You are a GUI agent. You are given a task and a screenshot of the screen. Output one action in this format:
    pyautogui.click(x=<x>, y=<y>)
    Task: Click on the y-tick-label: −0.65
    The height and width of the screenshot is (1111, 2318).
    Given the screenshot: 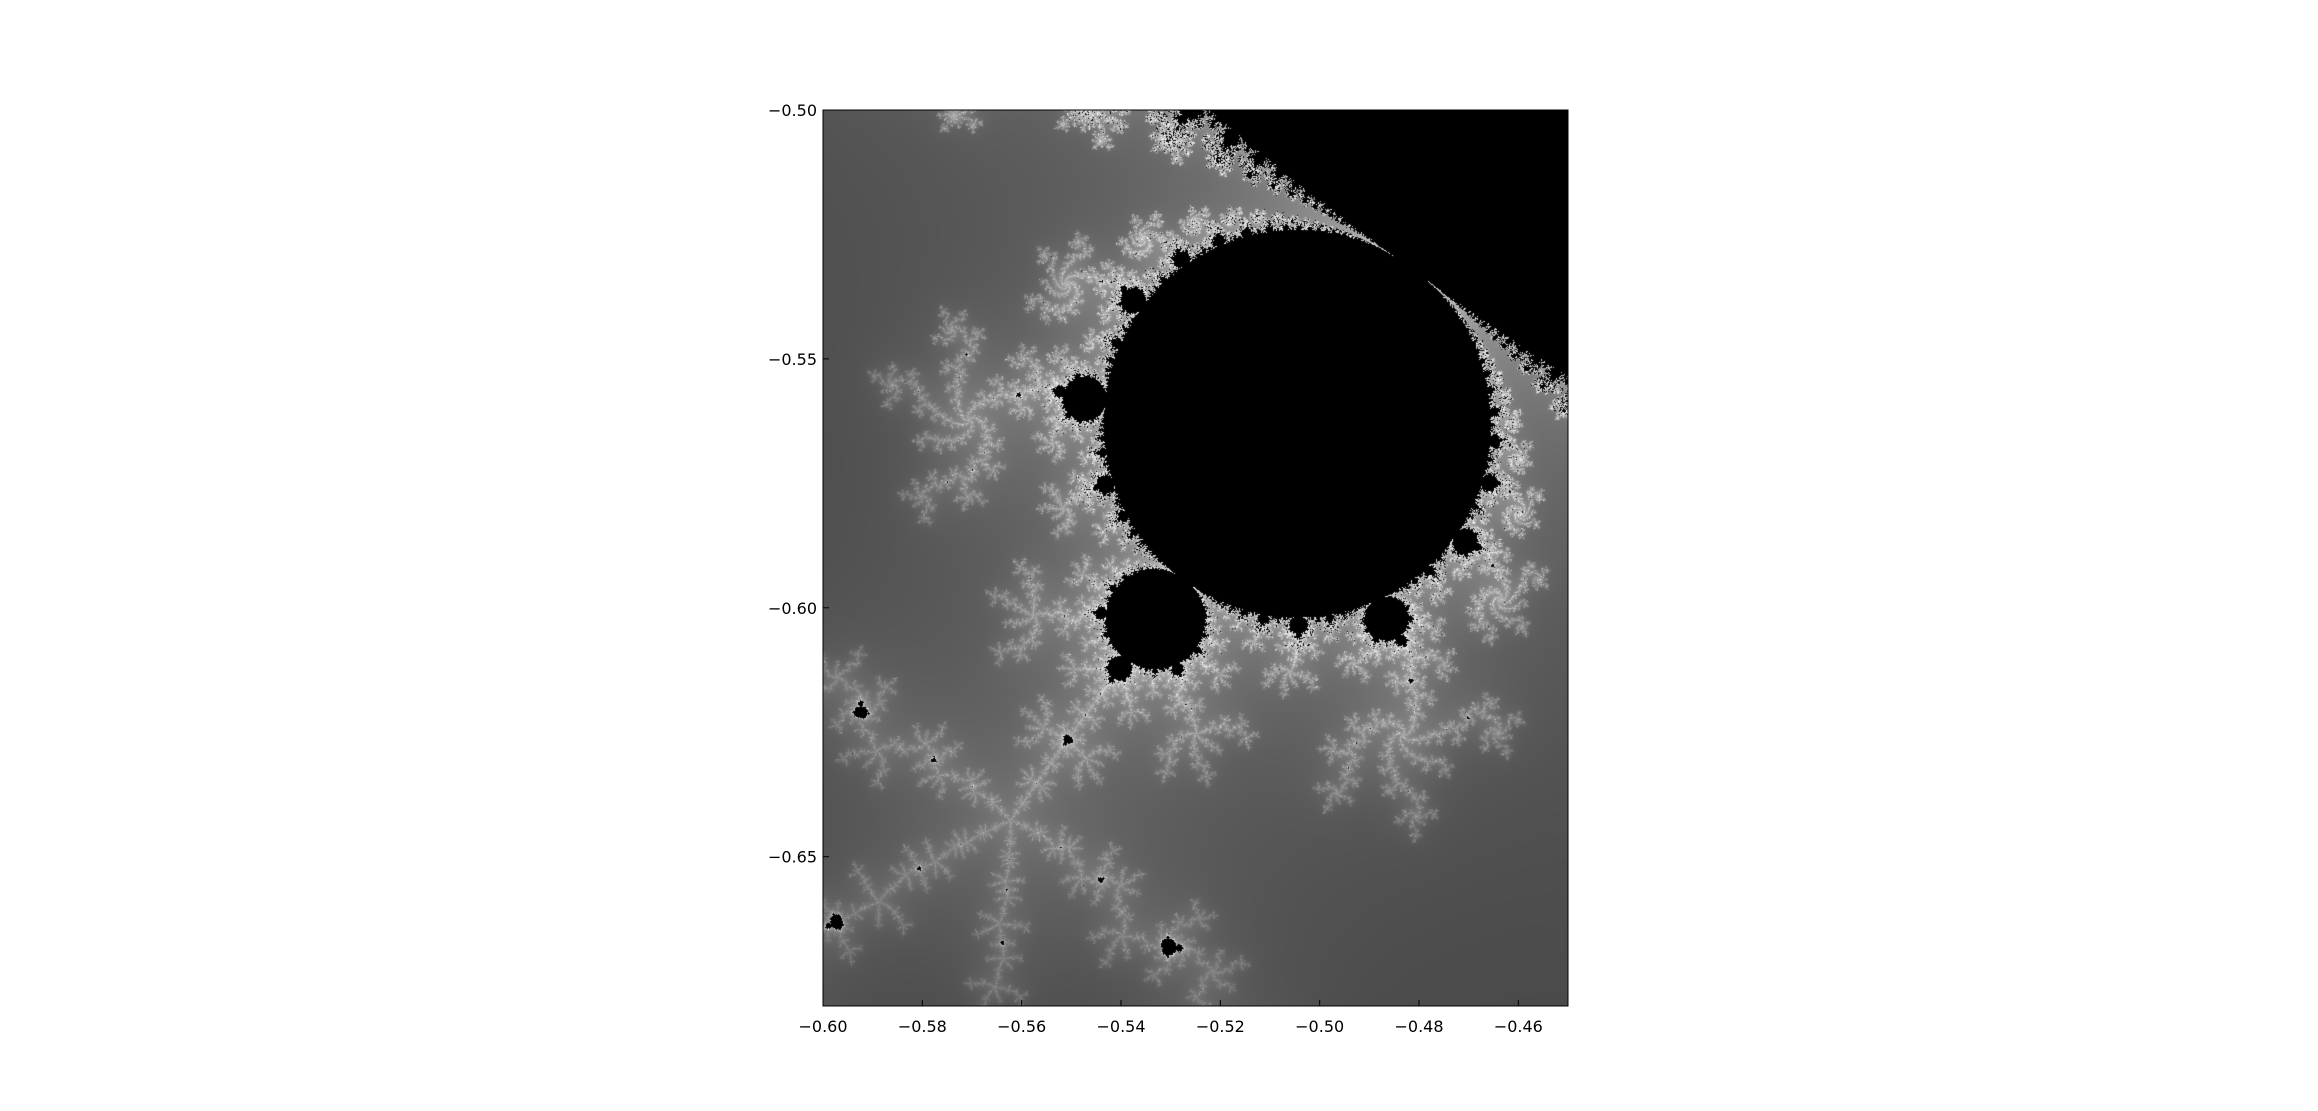 What is the action you would take?
    pyautogui.click(x=792, y=857)
    